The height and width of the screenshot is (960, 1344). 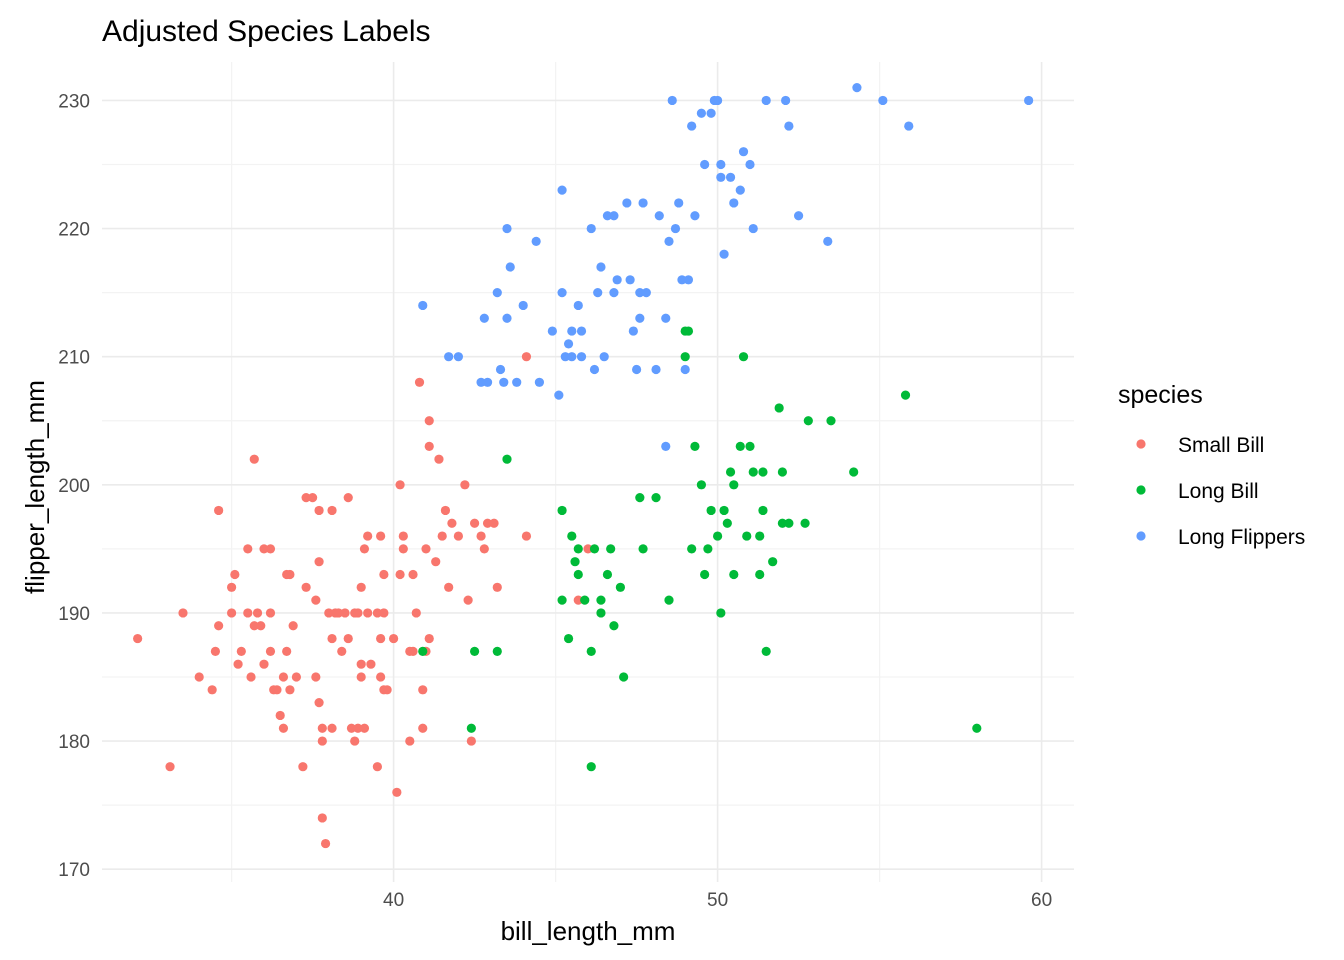 I want to click on legend-key-small-bill, so click(x=1141, y=444).